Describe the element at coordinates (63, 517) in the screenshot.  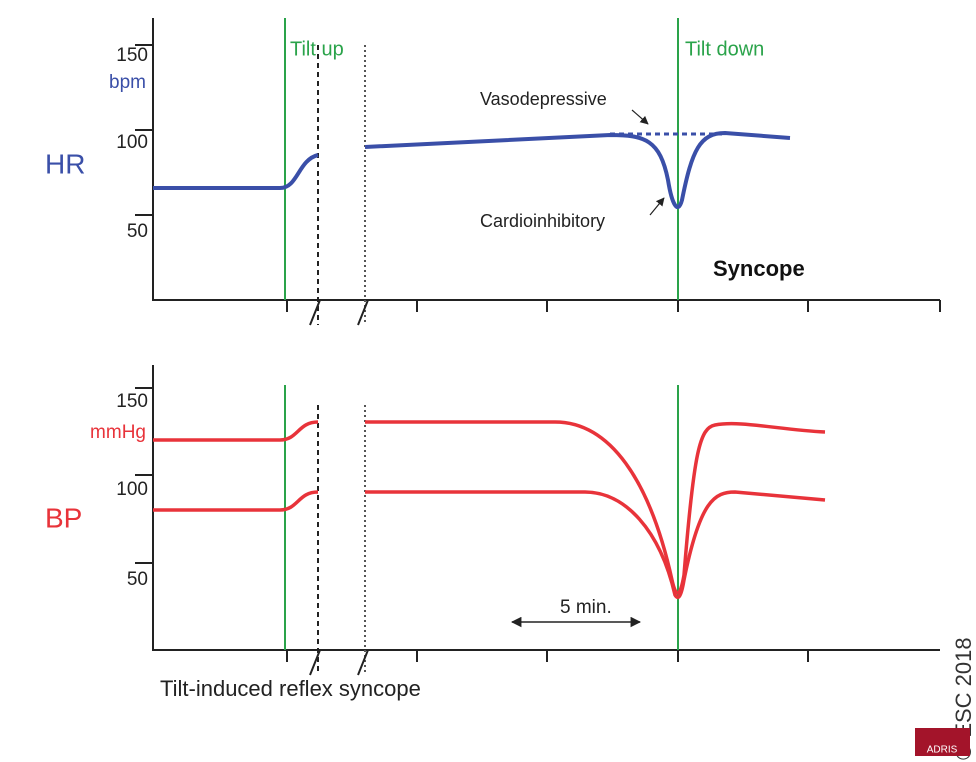
I see `panel-label: BP` at that location.